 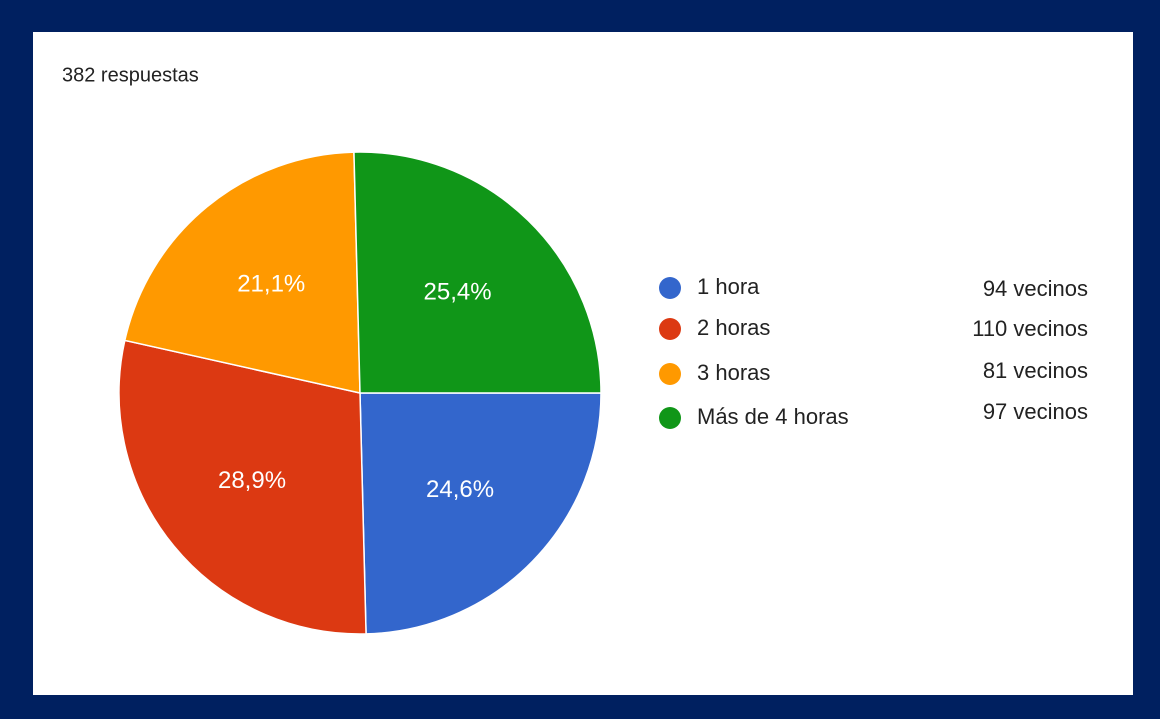 I want to click on annotation: 97 vecinos, so click(x=1035, y=411).